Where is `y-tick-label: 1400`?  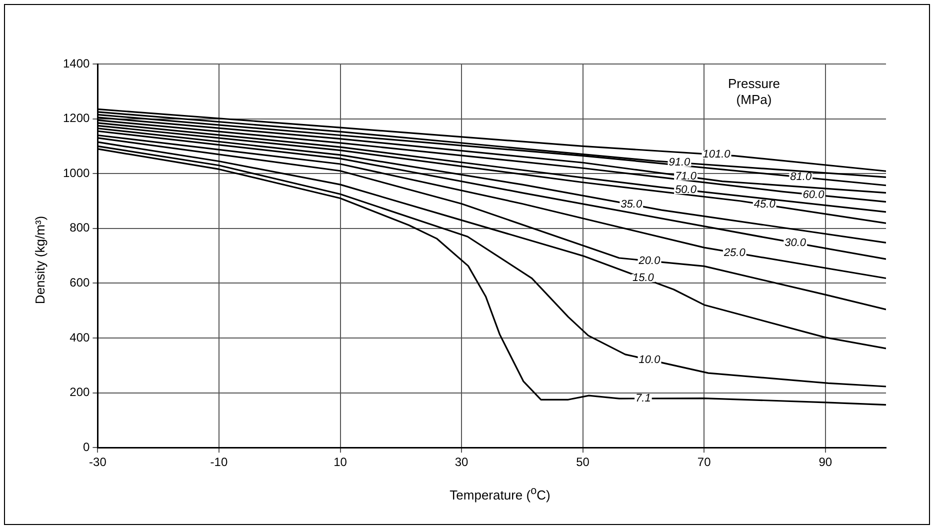
y-tick-label: 1400 is located at coordinates (76, 63).